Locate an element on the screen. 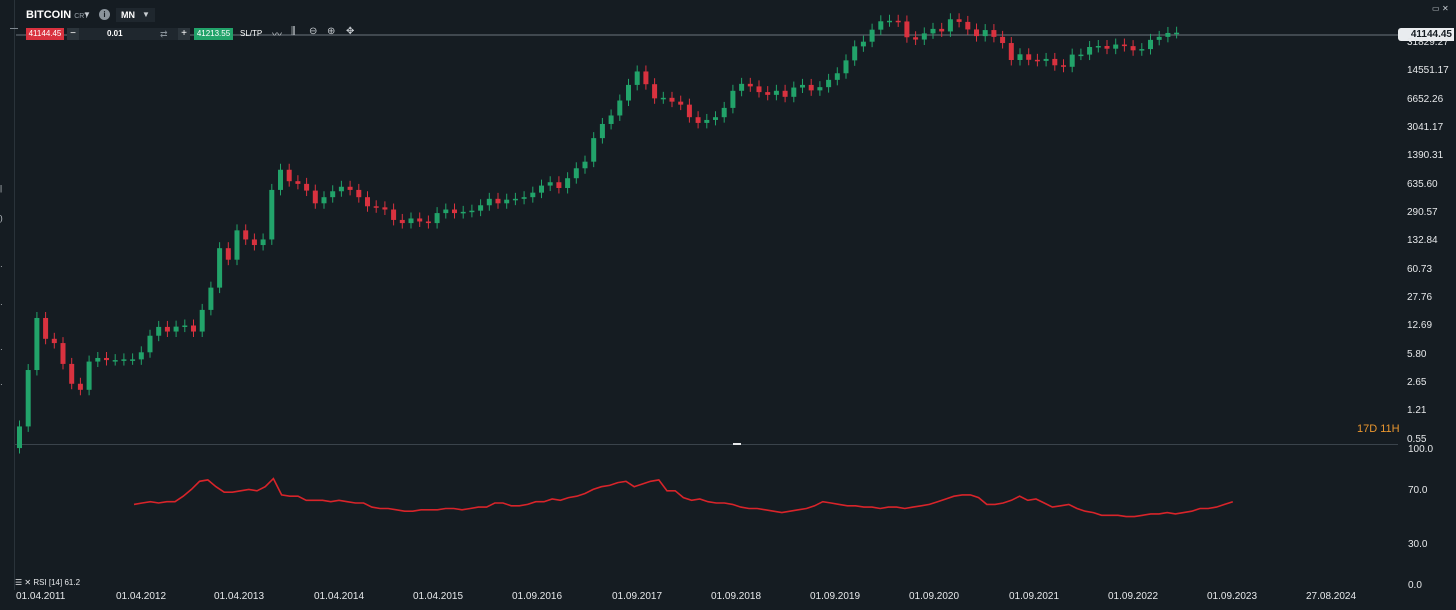  price-tick-label: 14551.17 is located at coordinates (1428, 71).